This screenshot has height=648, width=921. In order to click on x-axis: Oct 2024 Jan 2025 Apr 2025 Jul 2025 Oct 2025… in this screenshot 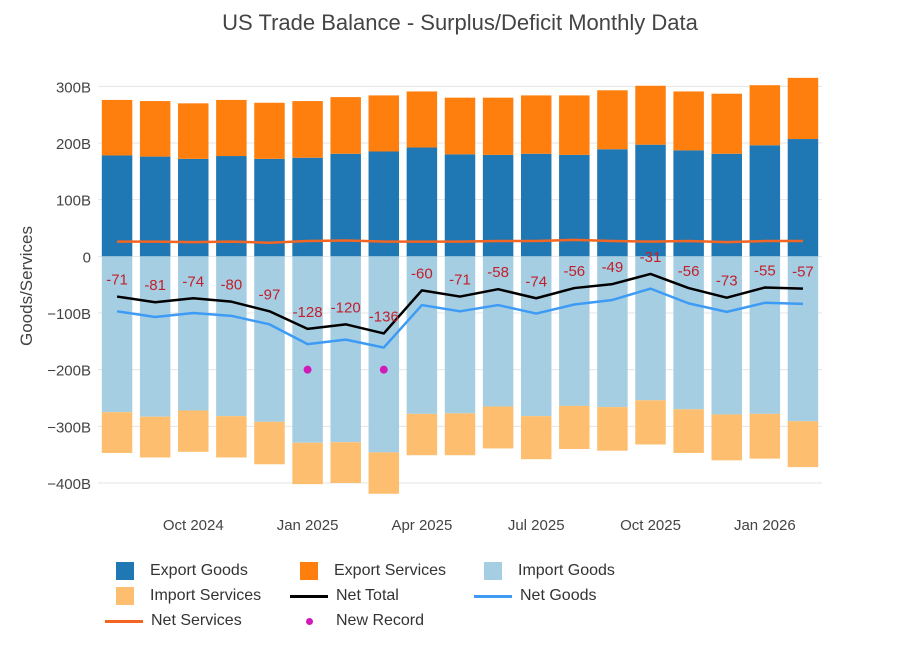, I will do `click(479, 525)`.